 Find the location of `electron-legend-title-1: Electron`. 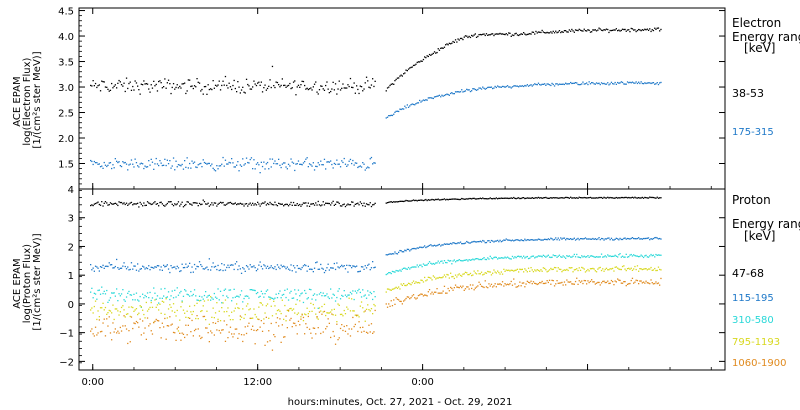

electron-legend-title-1: Electron is located at coordinates (756, 23).